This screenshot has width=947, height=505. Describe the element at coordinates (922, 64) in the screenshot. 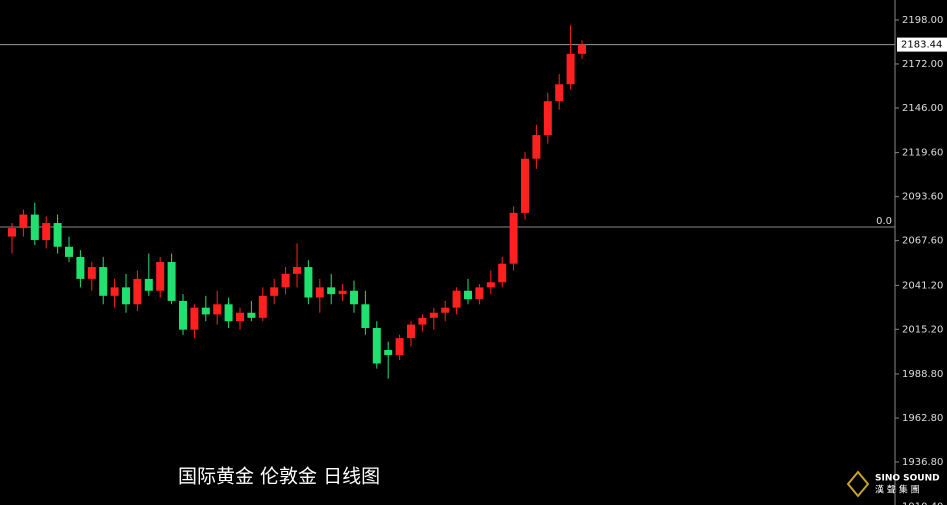

I see `y-tick-label: 2172.00` at that location.